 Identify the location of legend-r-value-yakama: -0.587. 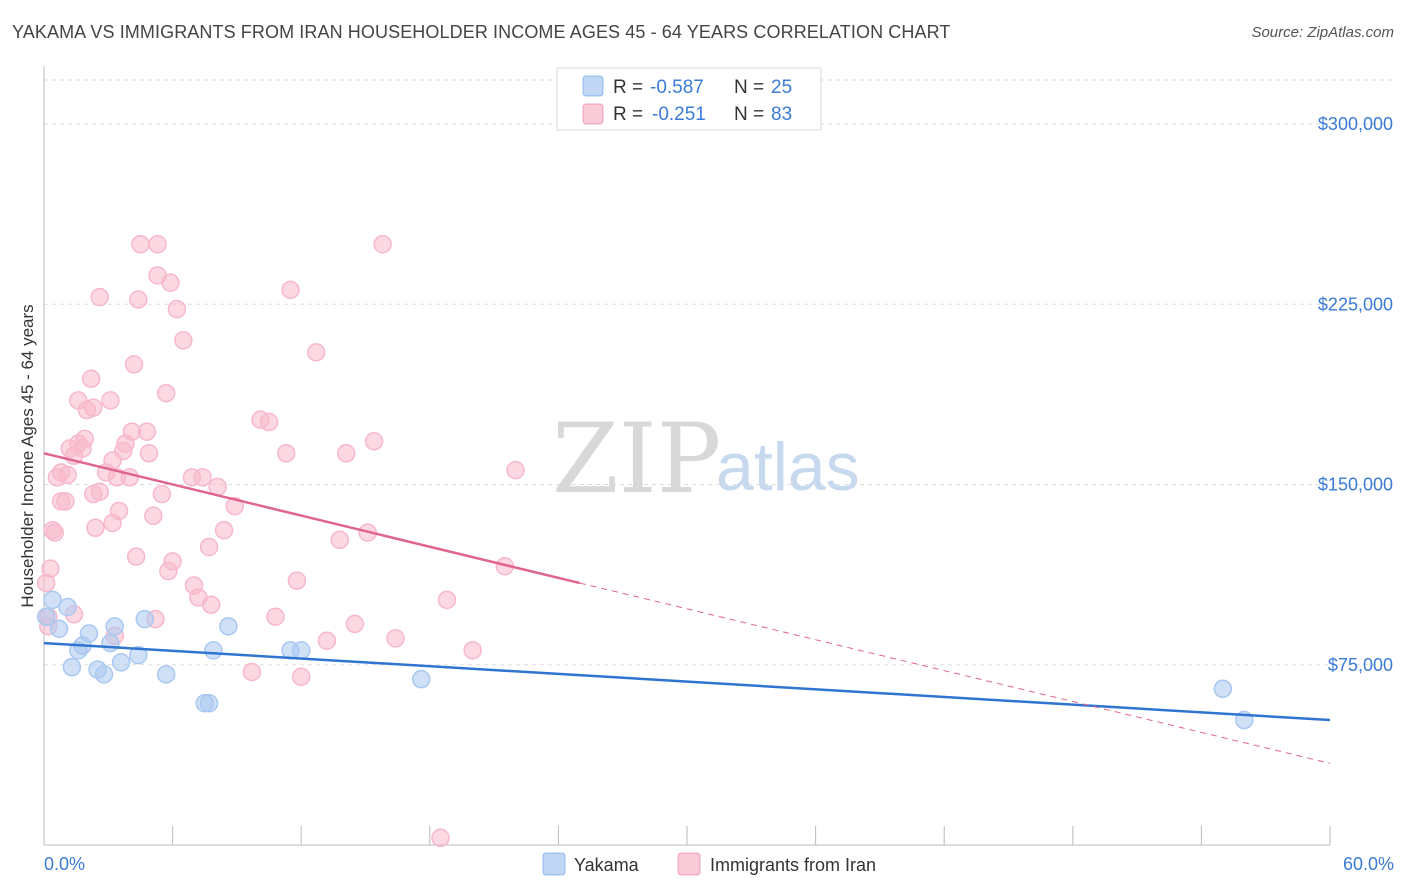
(677, 87).